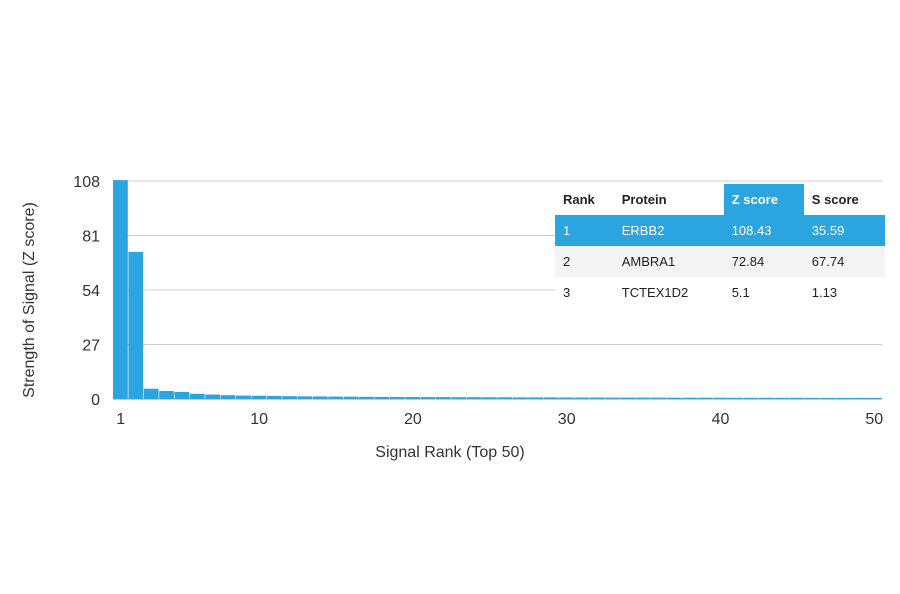 The height and width of the screenshot is (594, 900). I want to click on protein-cell: TCTEX1D2, so click(668, 292).